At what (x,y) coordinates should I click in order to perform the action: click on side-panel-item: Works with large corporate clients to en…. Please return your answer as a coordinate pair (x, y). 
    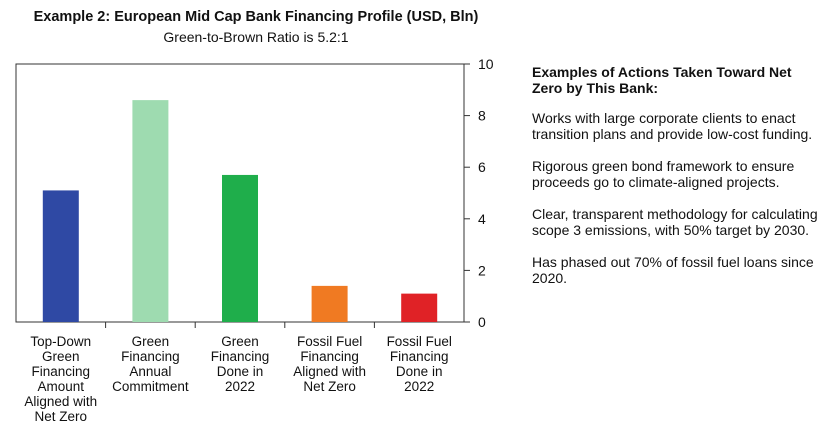
    Looking at the image, I should click on (672, 126).